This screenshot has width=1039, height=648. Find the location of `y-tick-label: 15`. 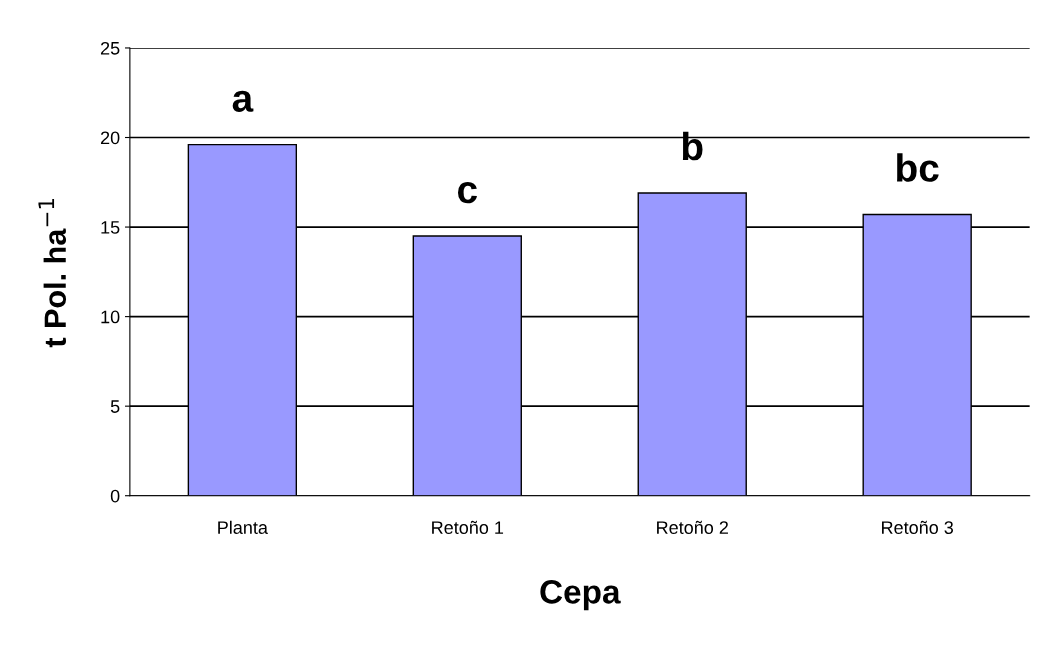

y-tick-label: 15 is located at coordinates (110, 227).